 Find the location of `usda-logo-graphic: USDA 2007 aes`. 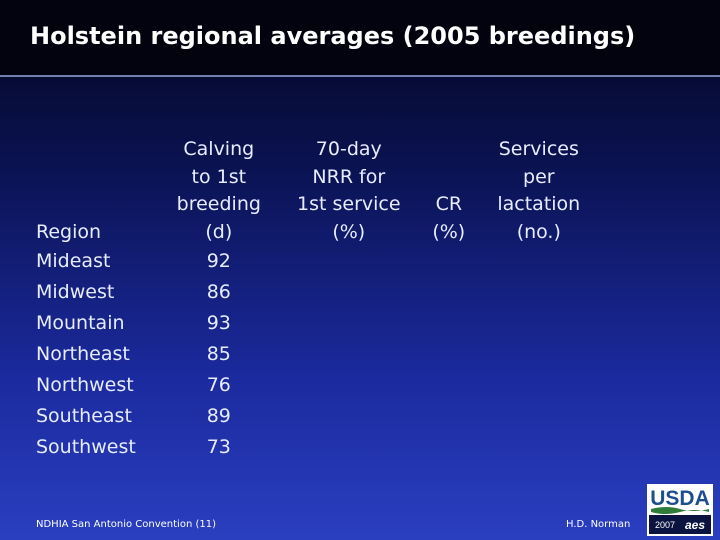

usda-logo-graphic: USDA 2007 aes is located at coordinates (680, 510).